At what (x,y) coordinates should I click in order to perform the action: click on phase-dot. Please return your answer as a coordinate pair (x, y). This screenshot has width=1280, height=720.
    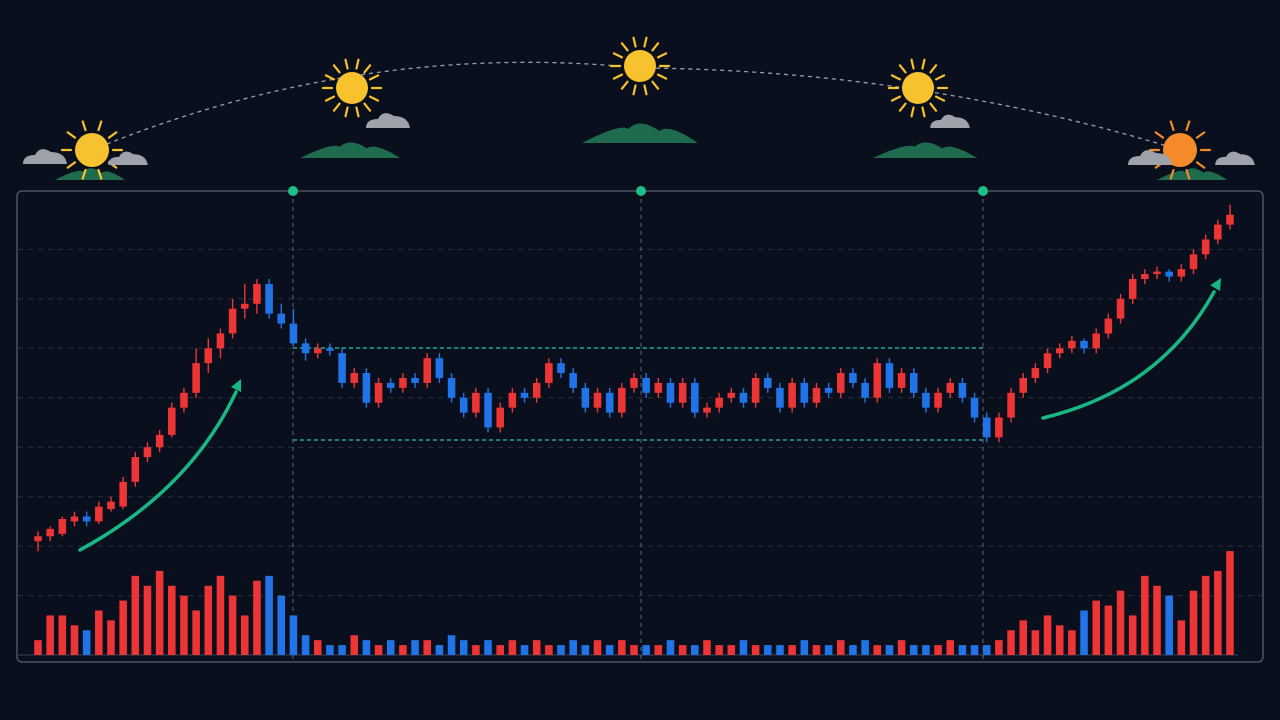
    Looking at the image, I should click on (293, 191).